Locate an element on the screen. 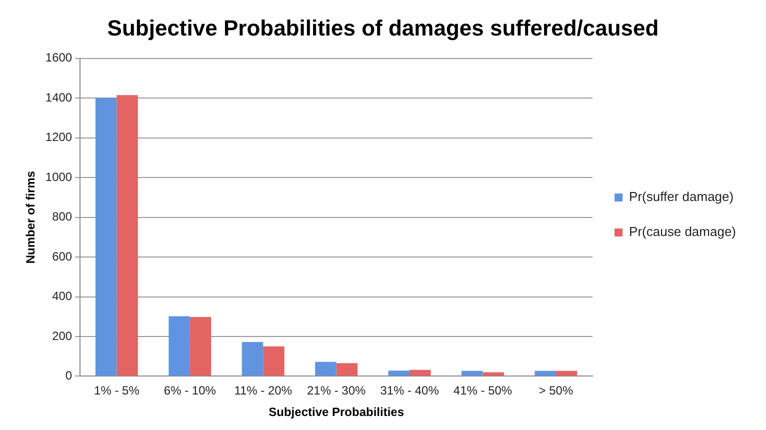 The image size is (766, 430). y-tick-label: 1000 is located at coordinates (58, 177).